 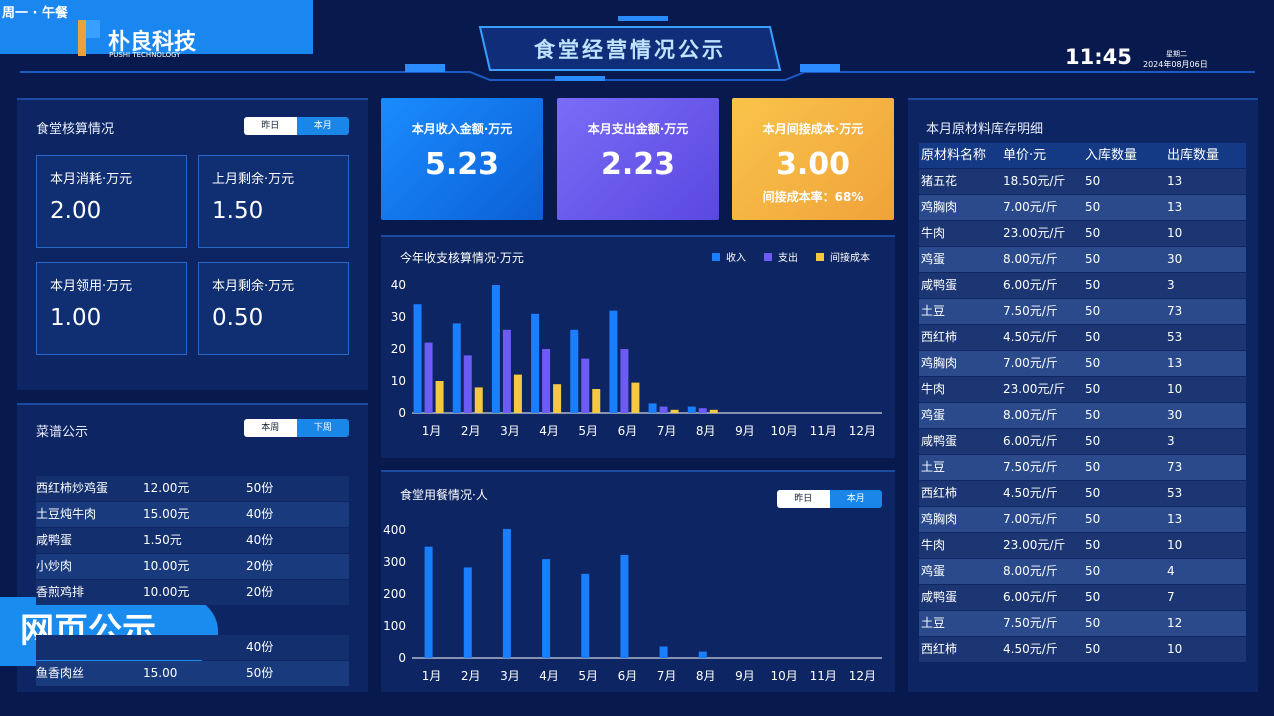 What do you see at coordinates (192, 673) in the screenshot?
I see `menu-row: 鱼香肉丝 15.00 50份` at bounding box center [192, 673].